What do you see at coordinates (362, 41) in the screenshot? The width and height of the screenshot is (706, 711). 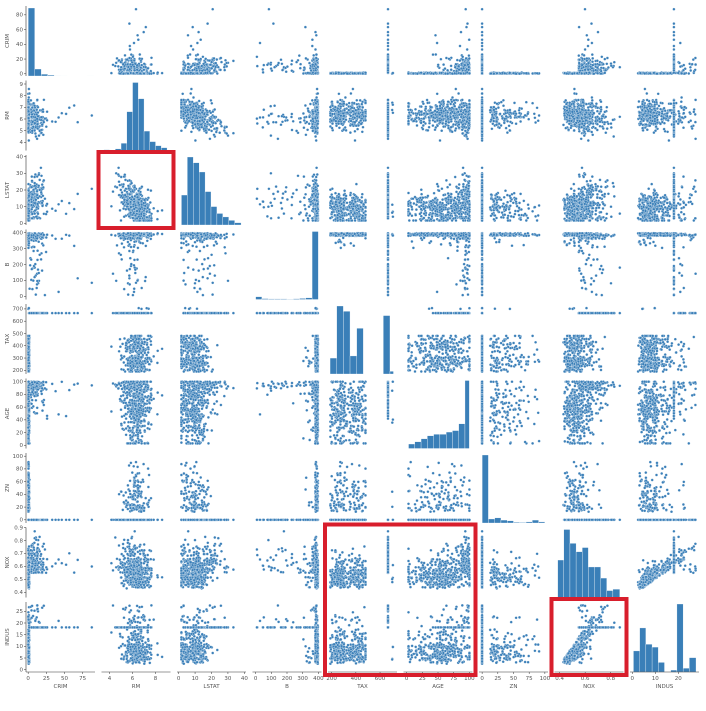 I see `panel-crim-vs-tax` at bounding box center [362, 41].